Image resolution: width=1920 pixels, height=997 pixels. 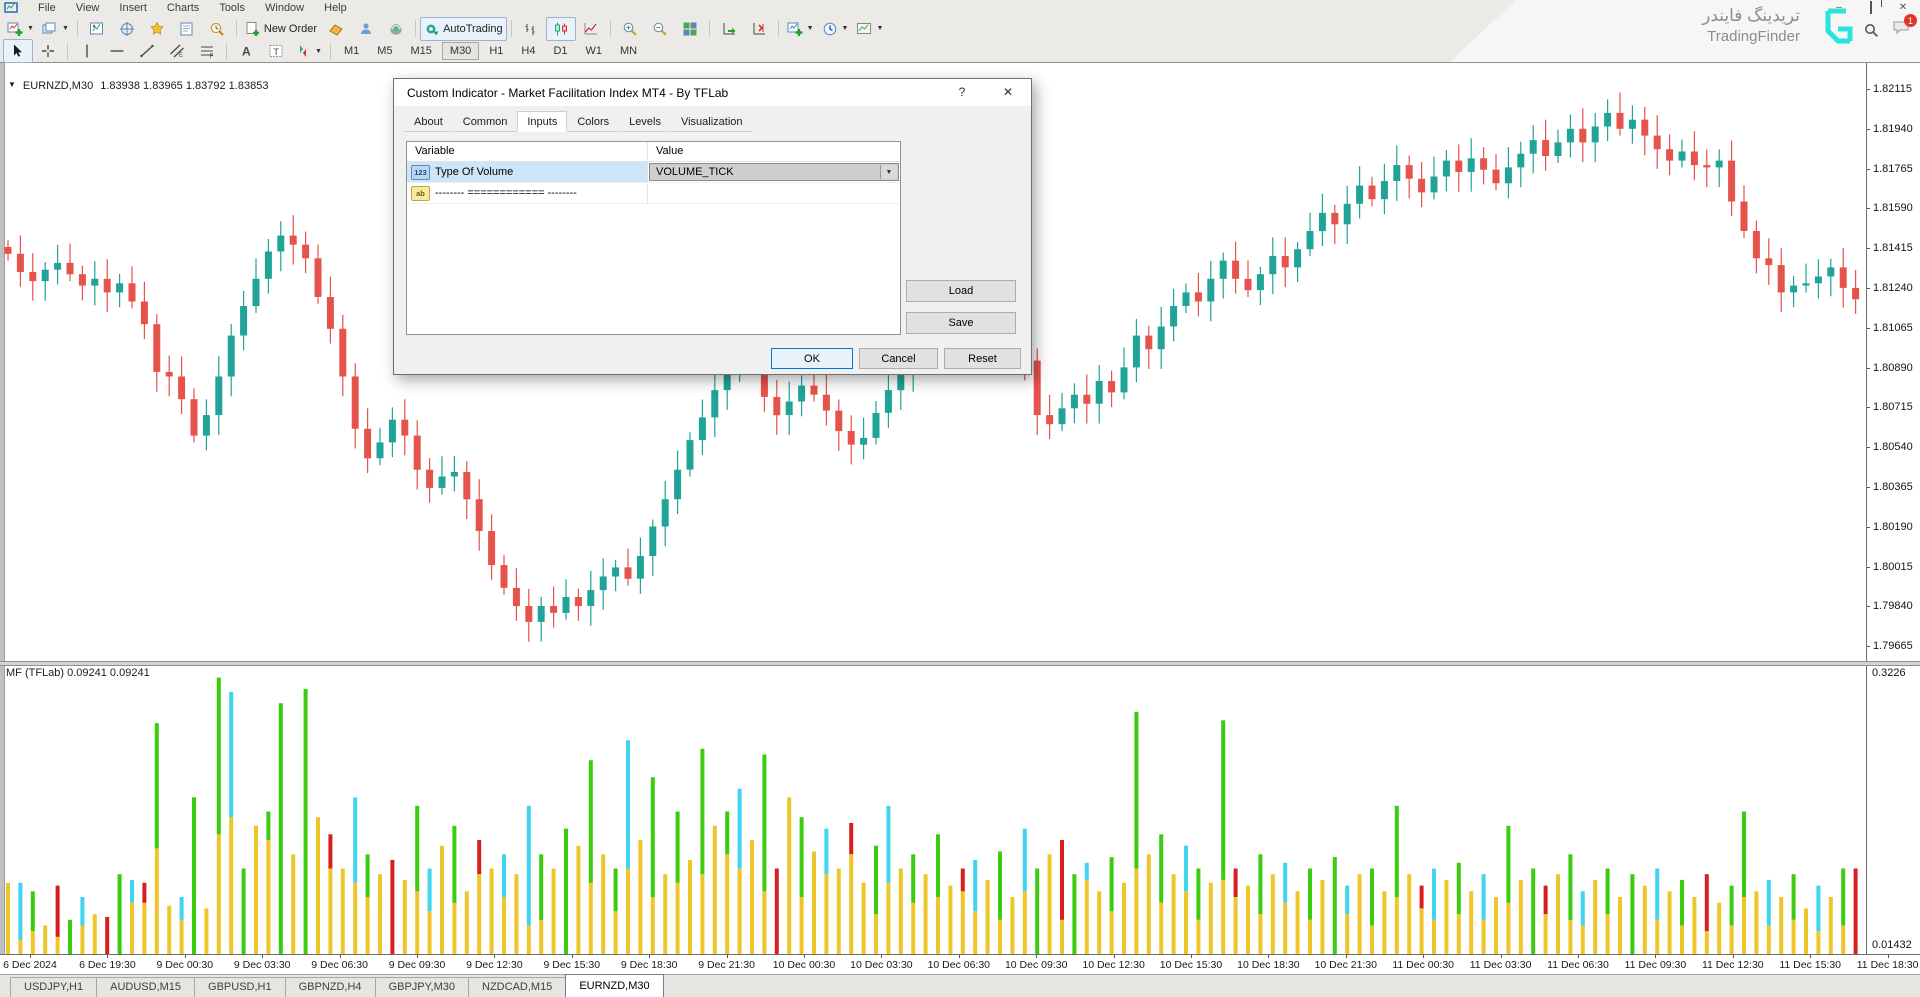 I want to click on cancel-button: Cancel, so click(x=898, y=358).